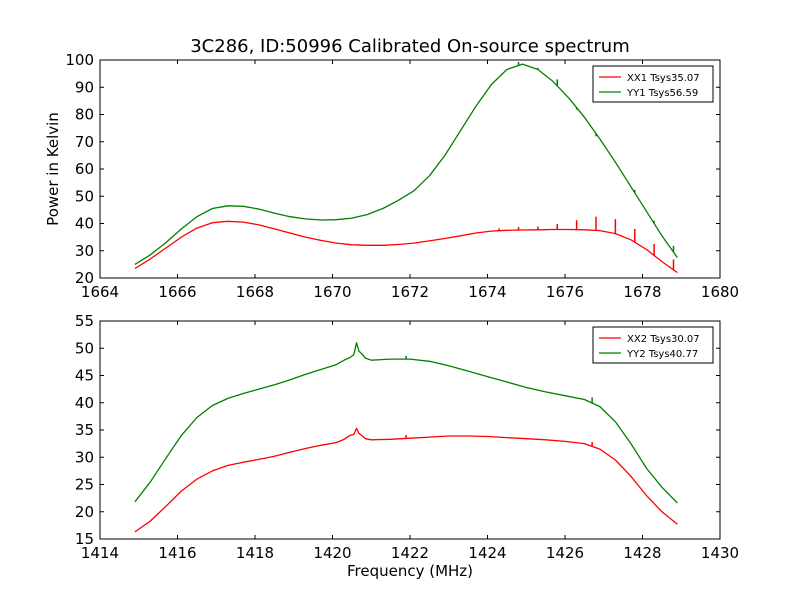 The height and width of the screenshot is (600, 800). What do you see at coordinates (84, 87) in the screenshot?
I see `y-tick-label: 90` at bounding box center [84, 87].